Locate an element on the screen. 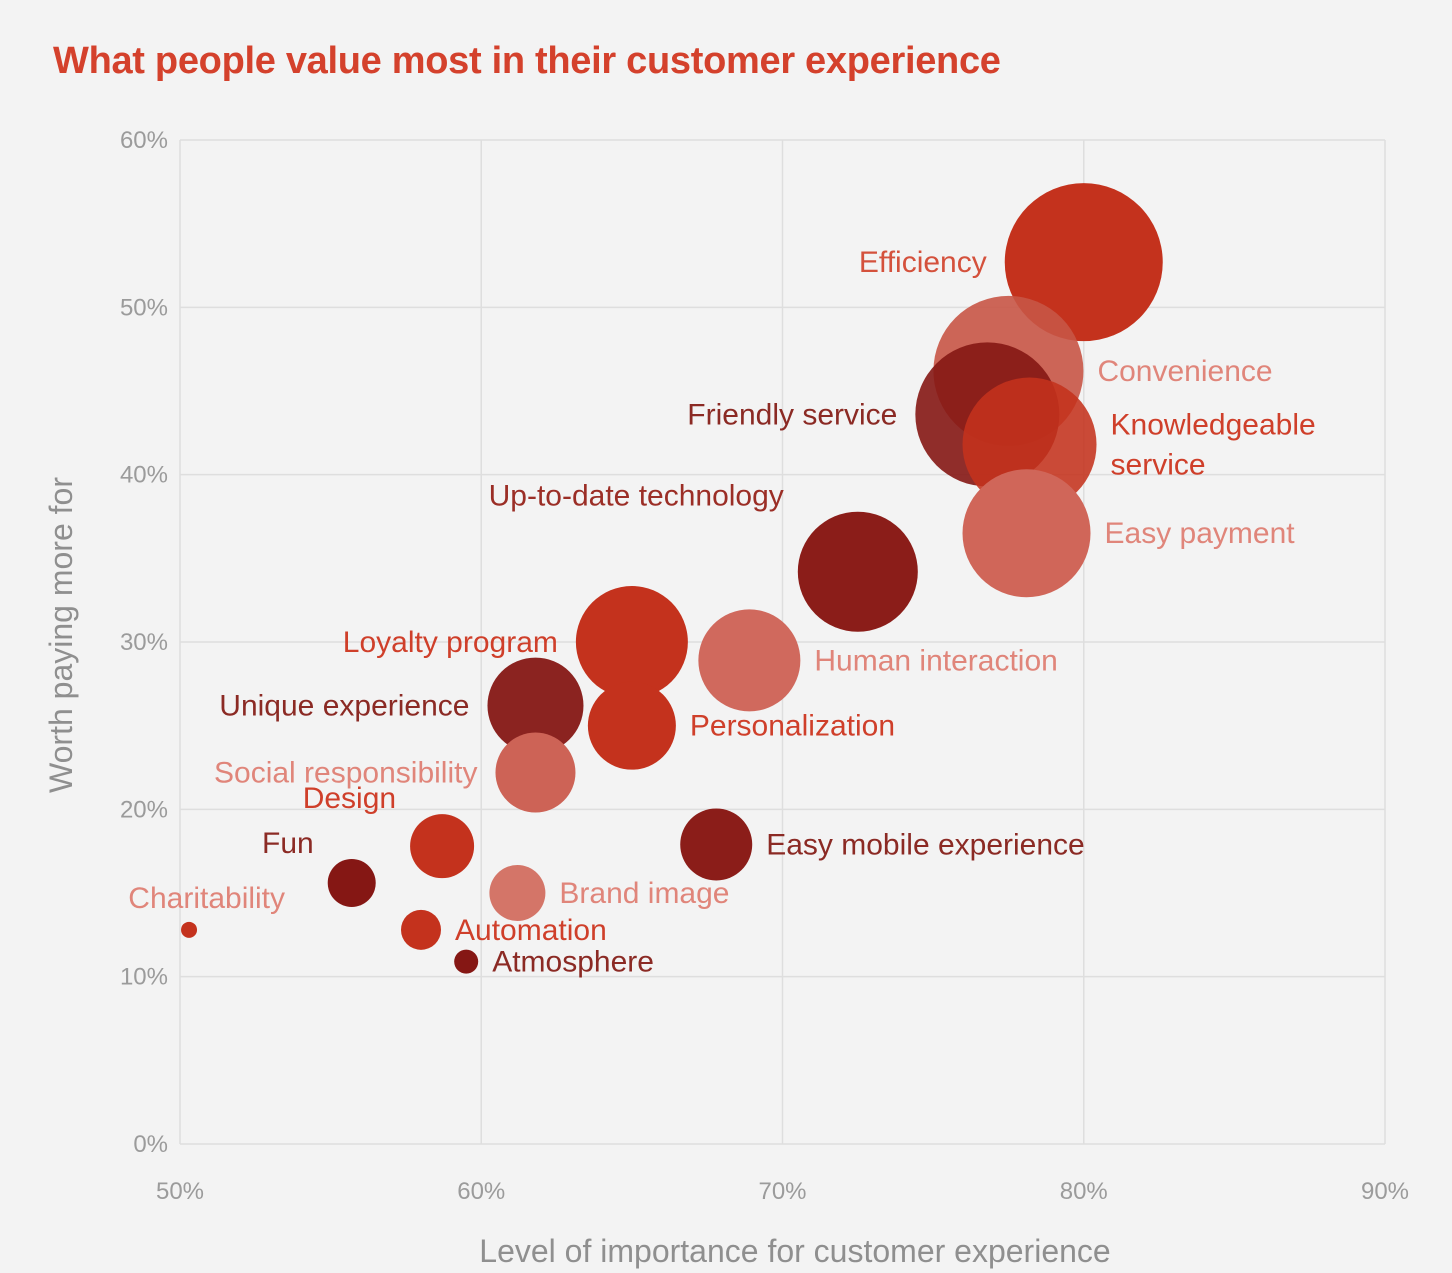 This screenshot has height=1273, width=1452. y-tick-label: 30% is located at coordinates (144, 642).